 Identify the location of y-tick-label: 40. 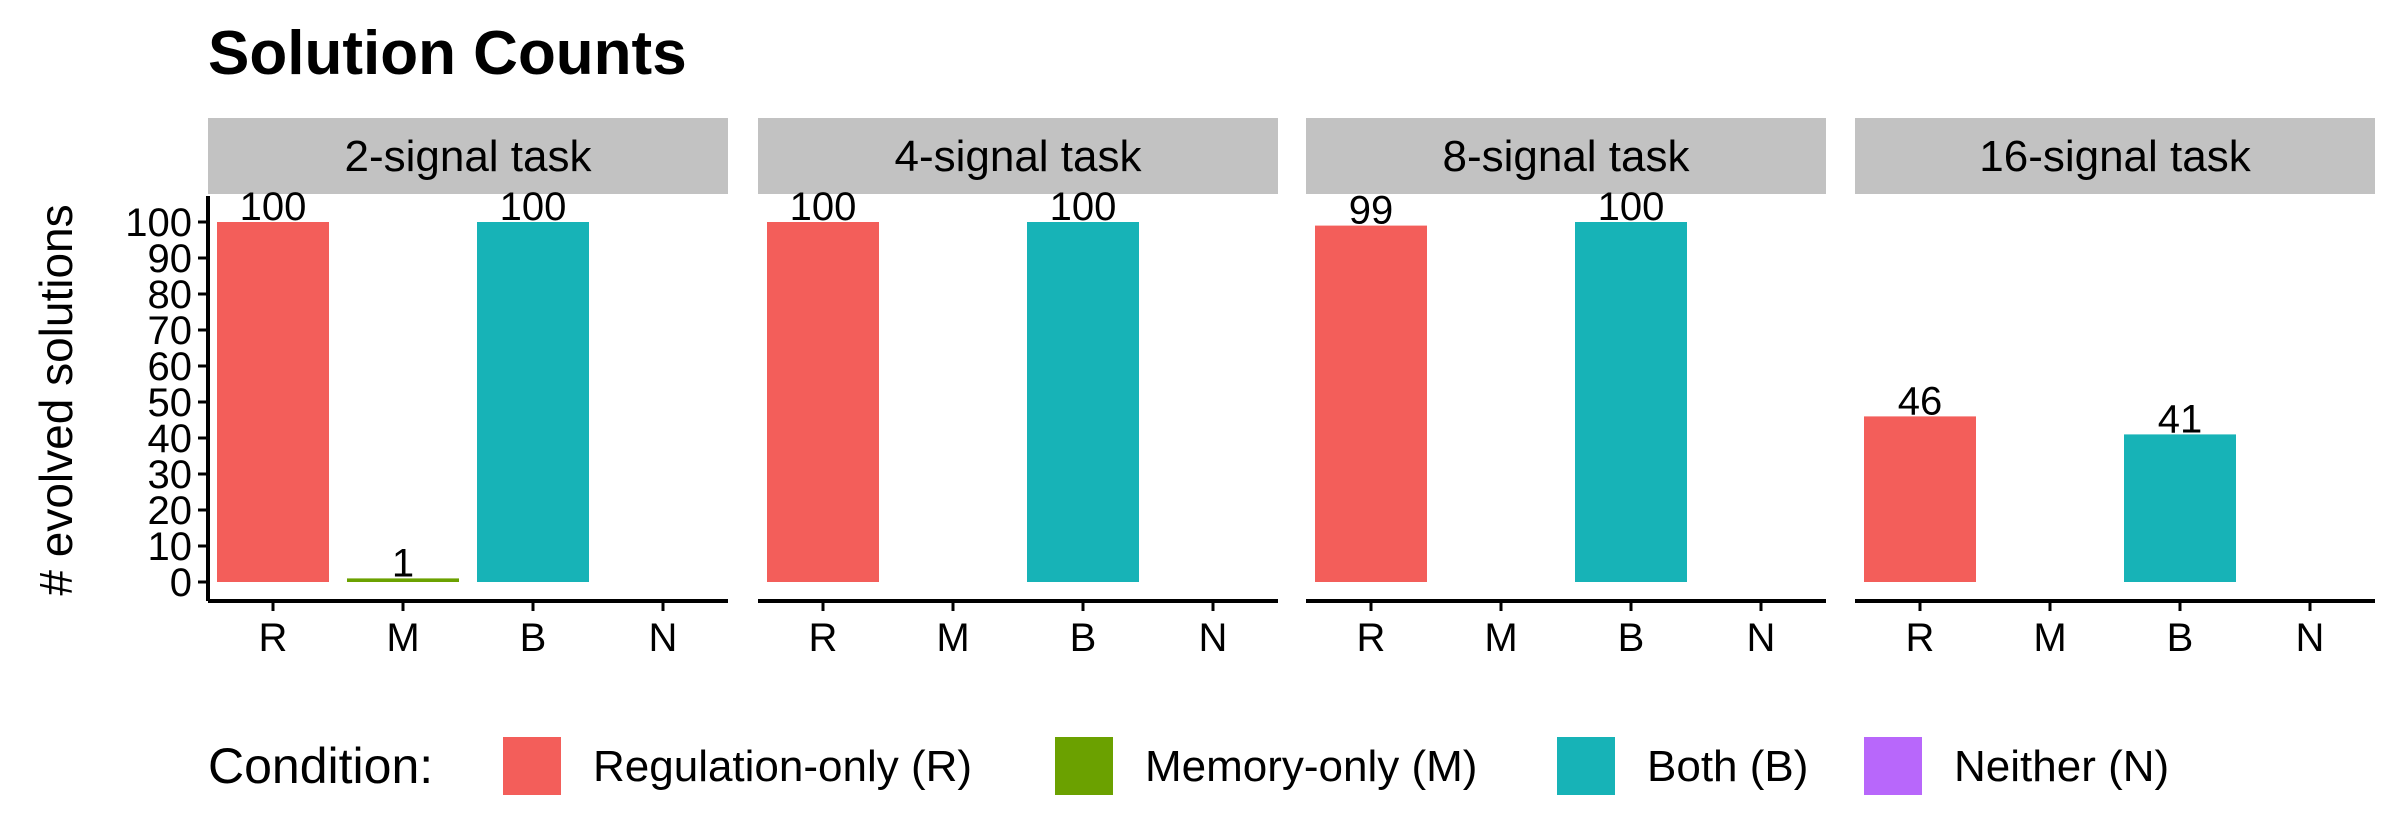
(170, 439).